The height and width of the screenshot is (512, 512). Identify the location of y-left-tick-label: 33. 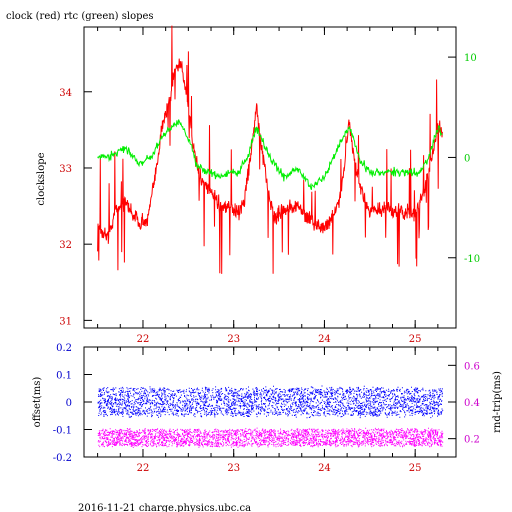
(65, 169).